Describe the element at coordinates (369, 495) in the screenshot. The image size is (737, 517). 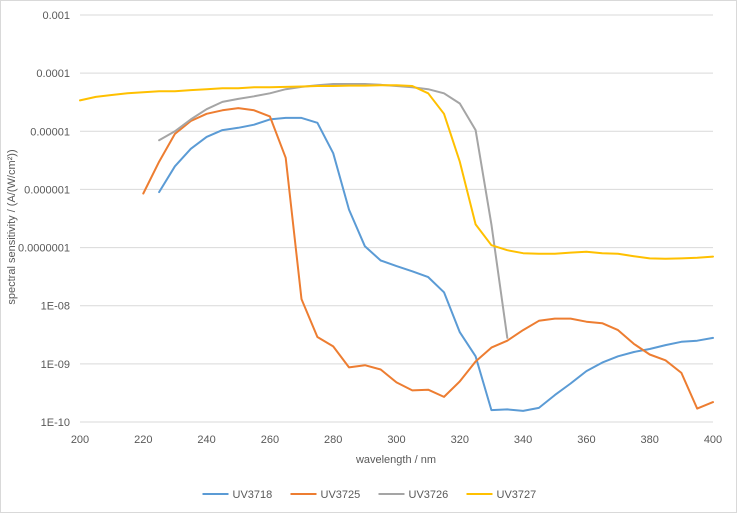
I see `legend: UV3718 UV3725 UV3726 UV3727` at that location.